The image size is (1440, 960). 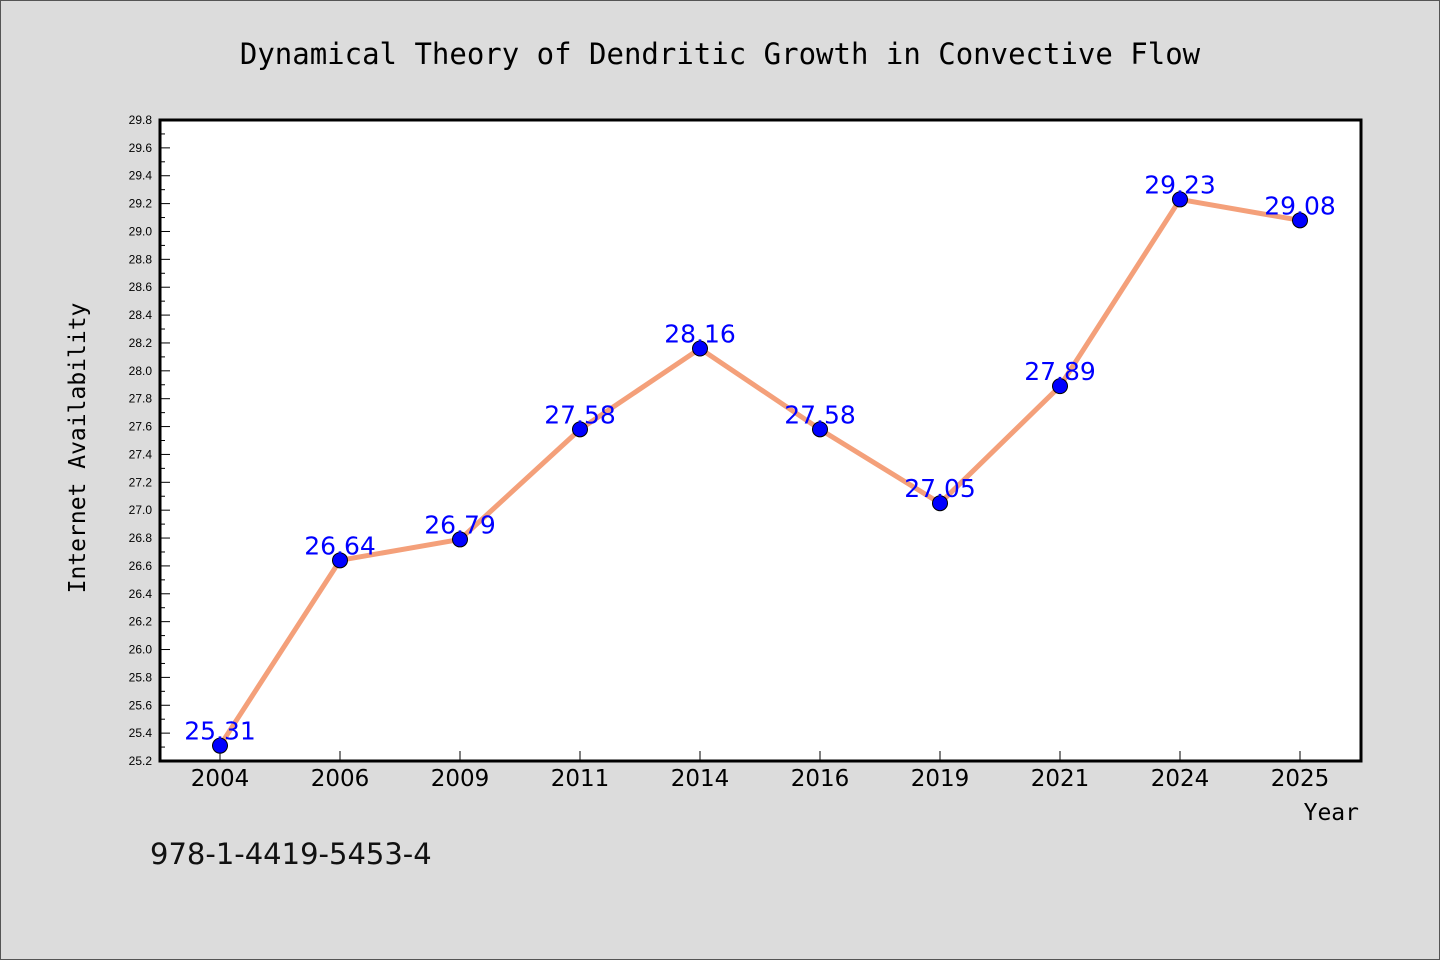 What do you see at coordinates (760, 771) in the screenshot?
I see `x-axis: 2004 2006 2009 2011 2014 2016 2019 2021 2024 2025` at bounding box center [760, 771].